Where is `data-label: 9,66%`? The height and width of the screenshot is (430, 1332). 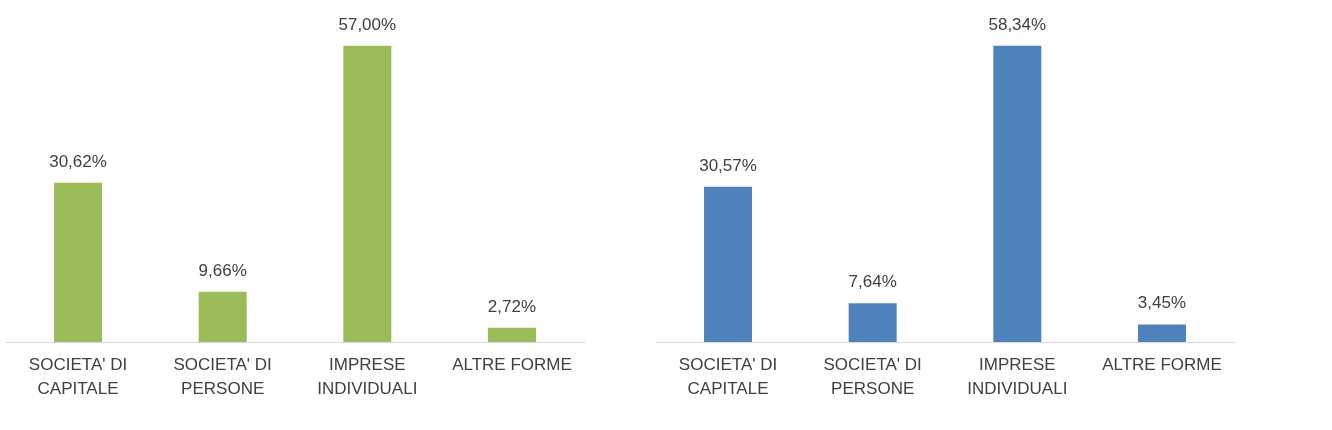
data-label: 9,66% is located at coordinates (222, 270).